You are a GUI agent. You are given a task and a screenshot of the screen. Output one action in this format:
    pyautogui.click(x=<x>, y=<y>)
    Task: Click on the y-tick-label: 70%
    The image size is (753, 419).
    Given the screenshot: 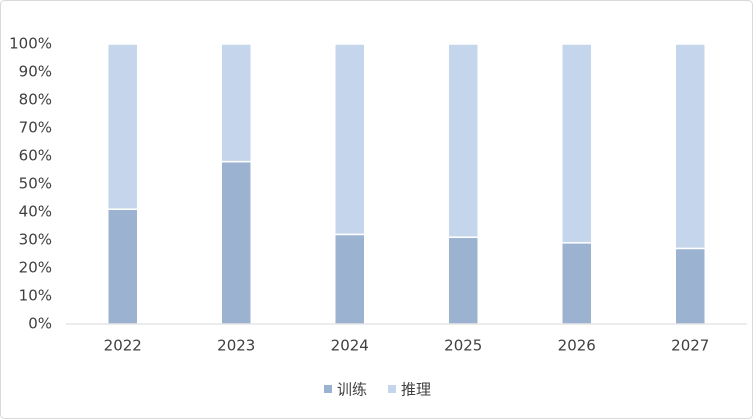 What is the action you would take?
    pyautogui.click(x=35, y=128)
    